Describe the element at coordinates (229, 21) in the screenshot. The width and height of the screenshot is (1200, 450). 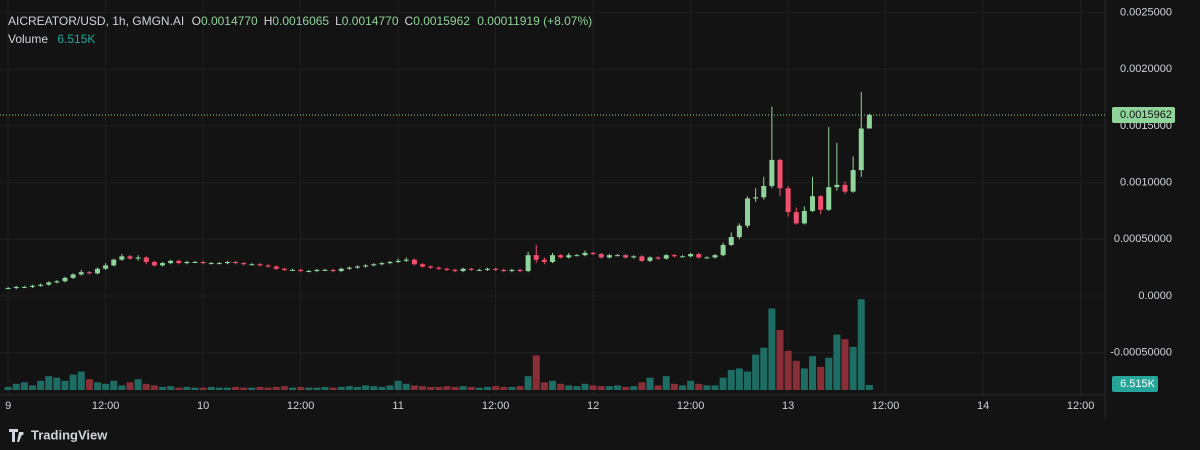
I see `field-value: 0.0014770` at that location.